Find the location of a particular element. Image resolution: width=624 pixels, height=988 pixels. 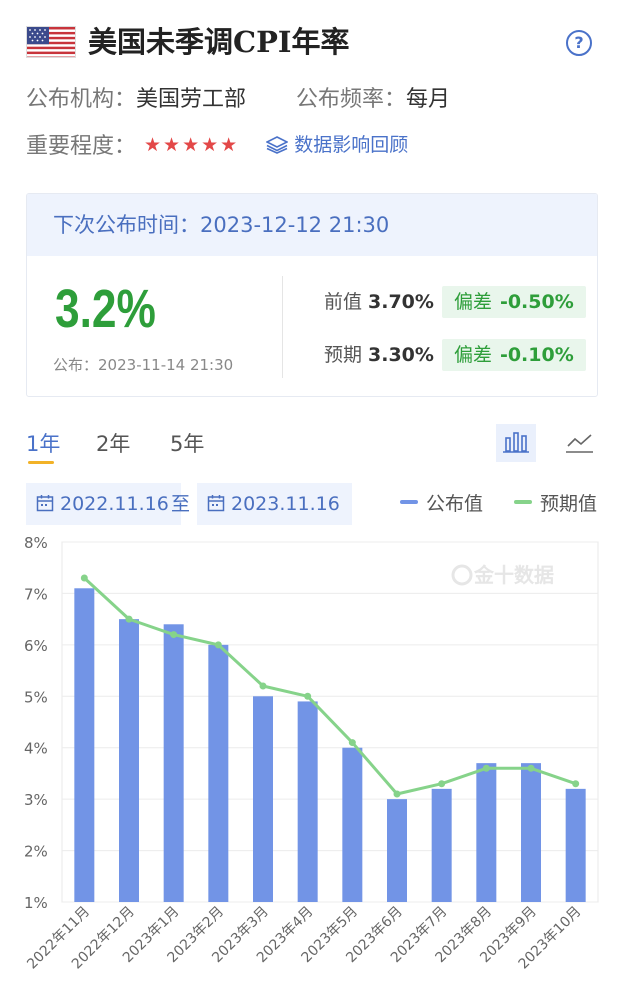

y-tick-label: 5% is located at coordinates (36, 697).